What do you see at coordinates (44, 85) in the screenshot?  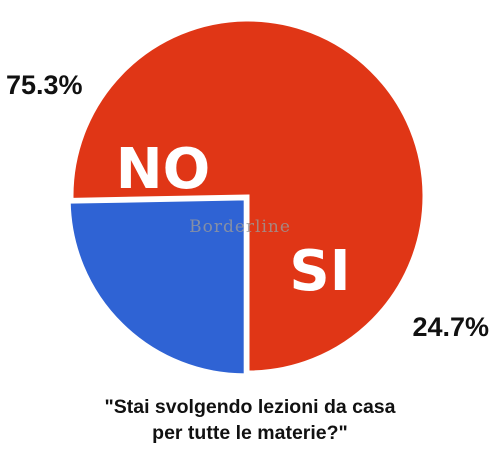 I see `value-label-no: 75.3%` at bounding box center [44, 85].